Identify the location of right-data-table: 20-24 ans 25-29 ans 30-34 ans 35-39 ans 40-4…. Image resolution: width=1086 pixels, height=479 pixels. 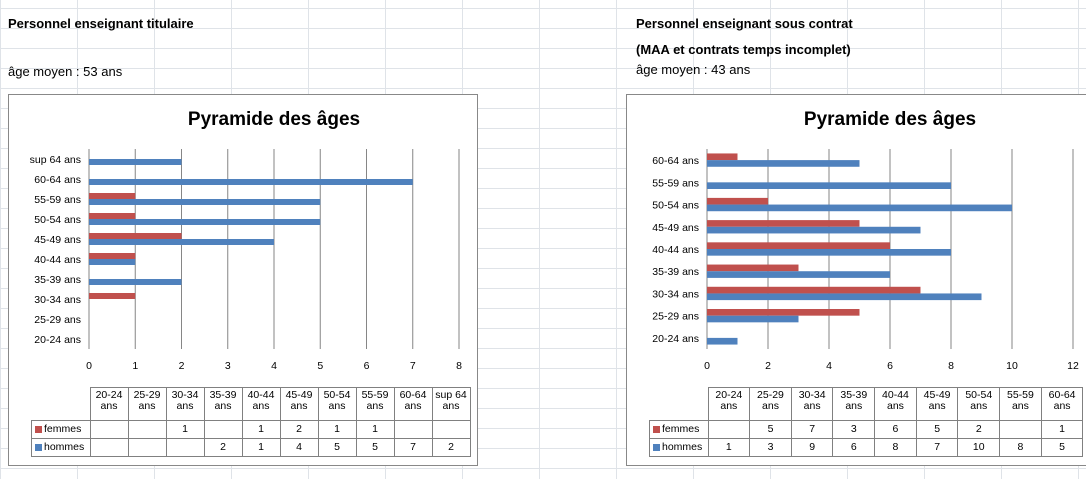
(866, 422).